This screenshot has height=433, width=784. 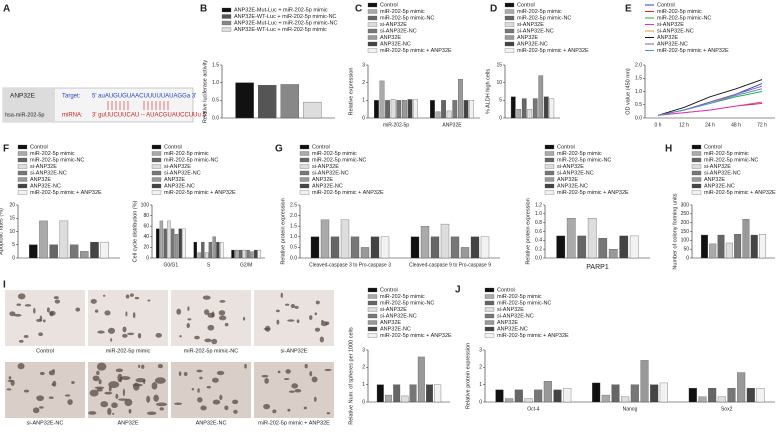 I want to click on legend-label: Control, so click(x=321, y=147).